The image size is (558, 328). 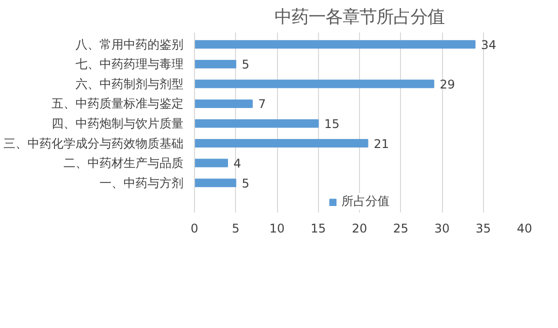 What do you see at coordinates (236, 229) in the screenshot?
I see `x-tick-label: 5` at bounding box center [236, 229].